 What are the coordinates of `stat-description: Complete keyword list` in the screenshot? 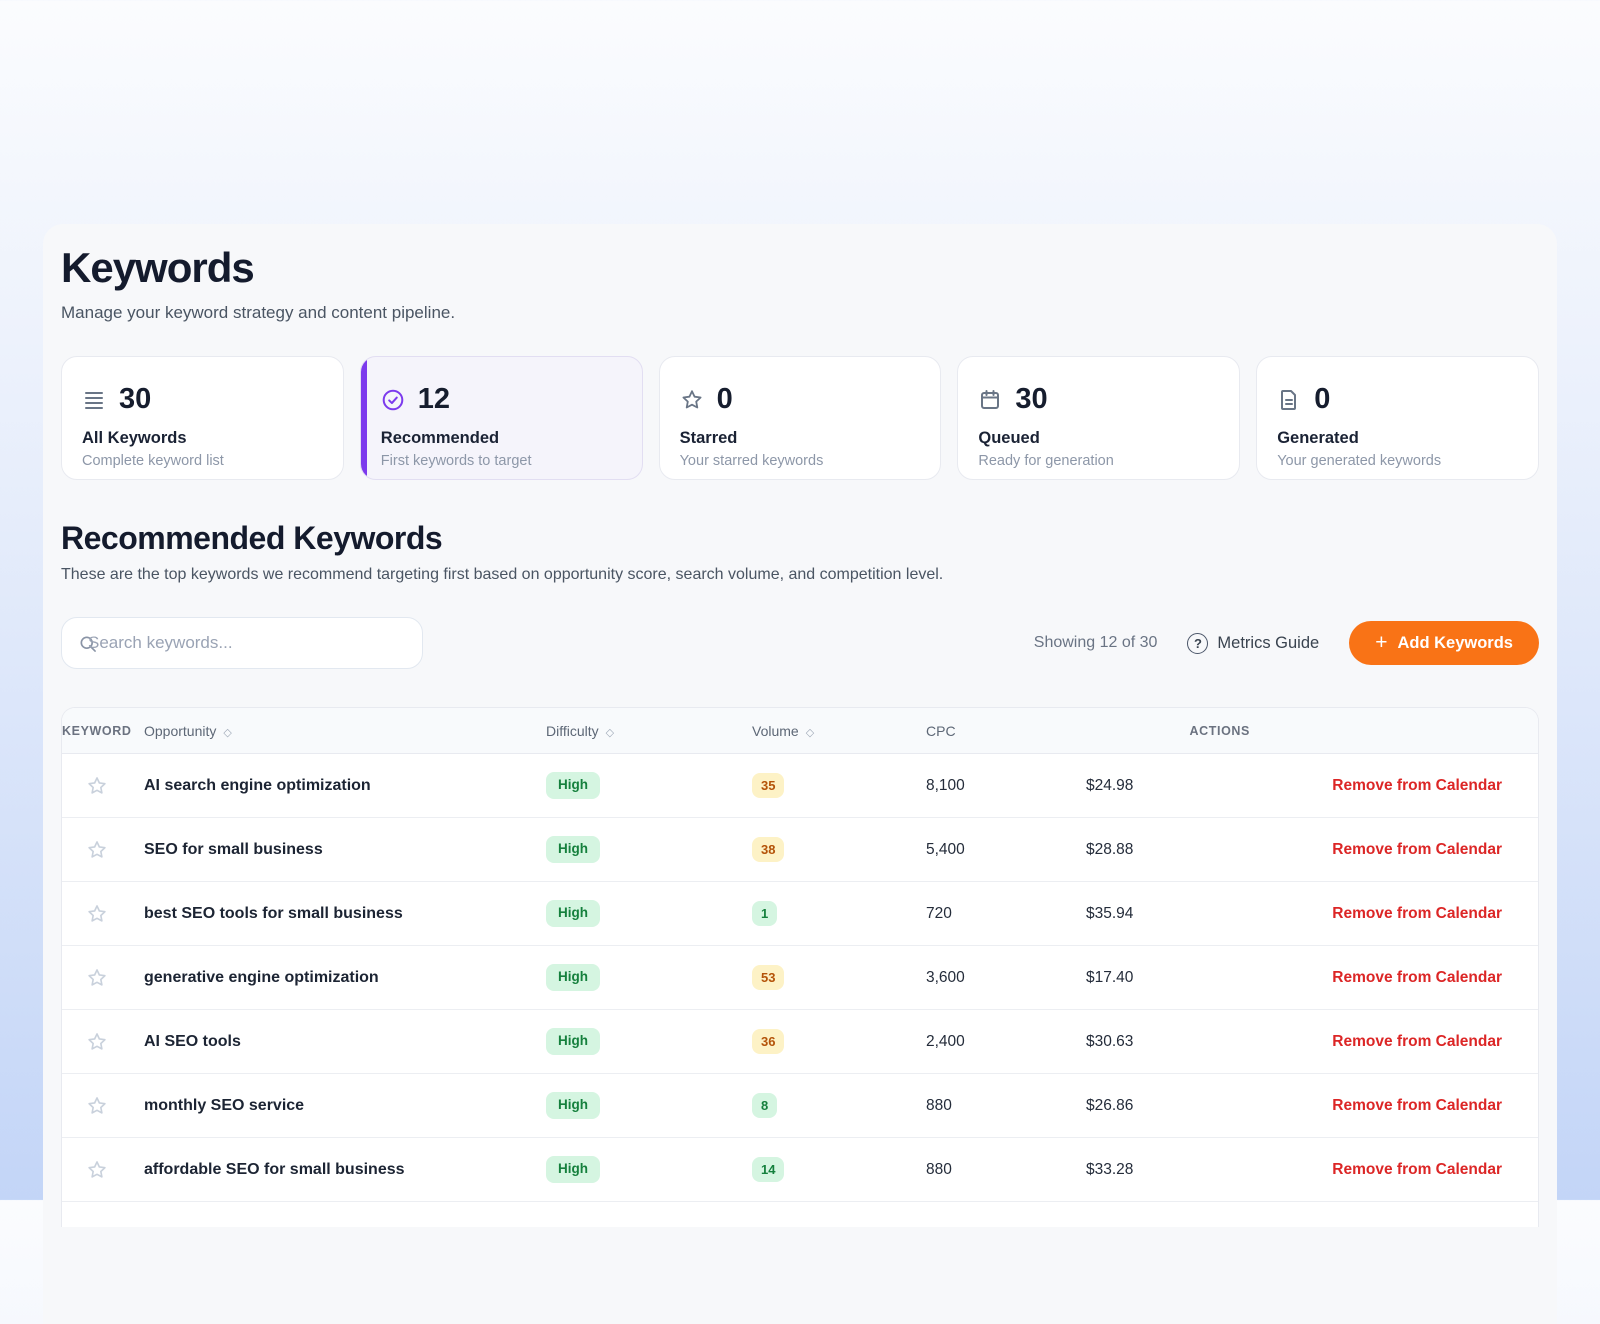 It's located at (153, 461).